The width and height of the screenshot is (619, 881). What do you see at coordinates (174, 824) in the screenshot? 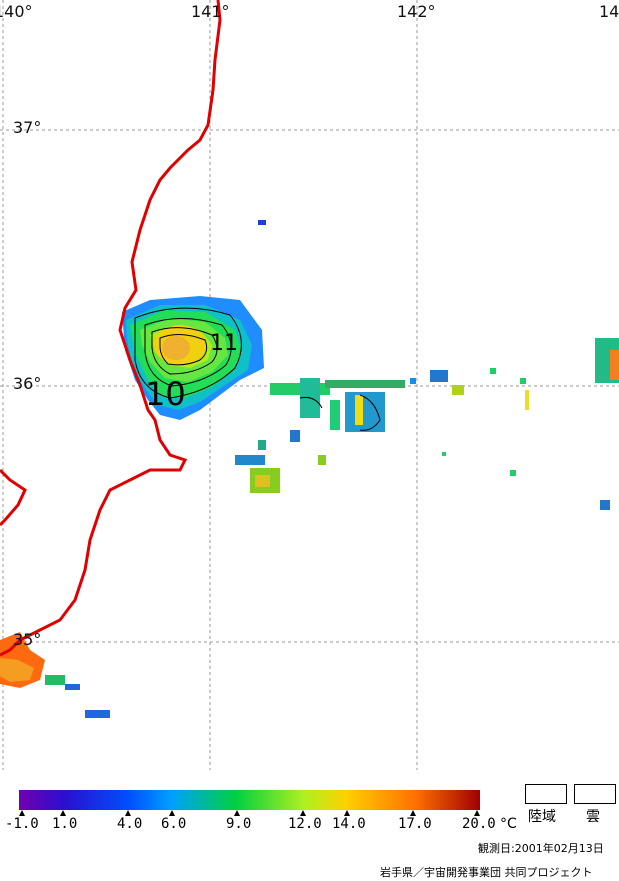
I see `scale-tick-label: 6.0` at bounding box center [174, 824].